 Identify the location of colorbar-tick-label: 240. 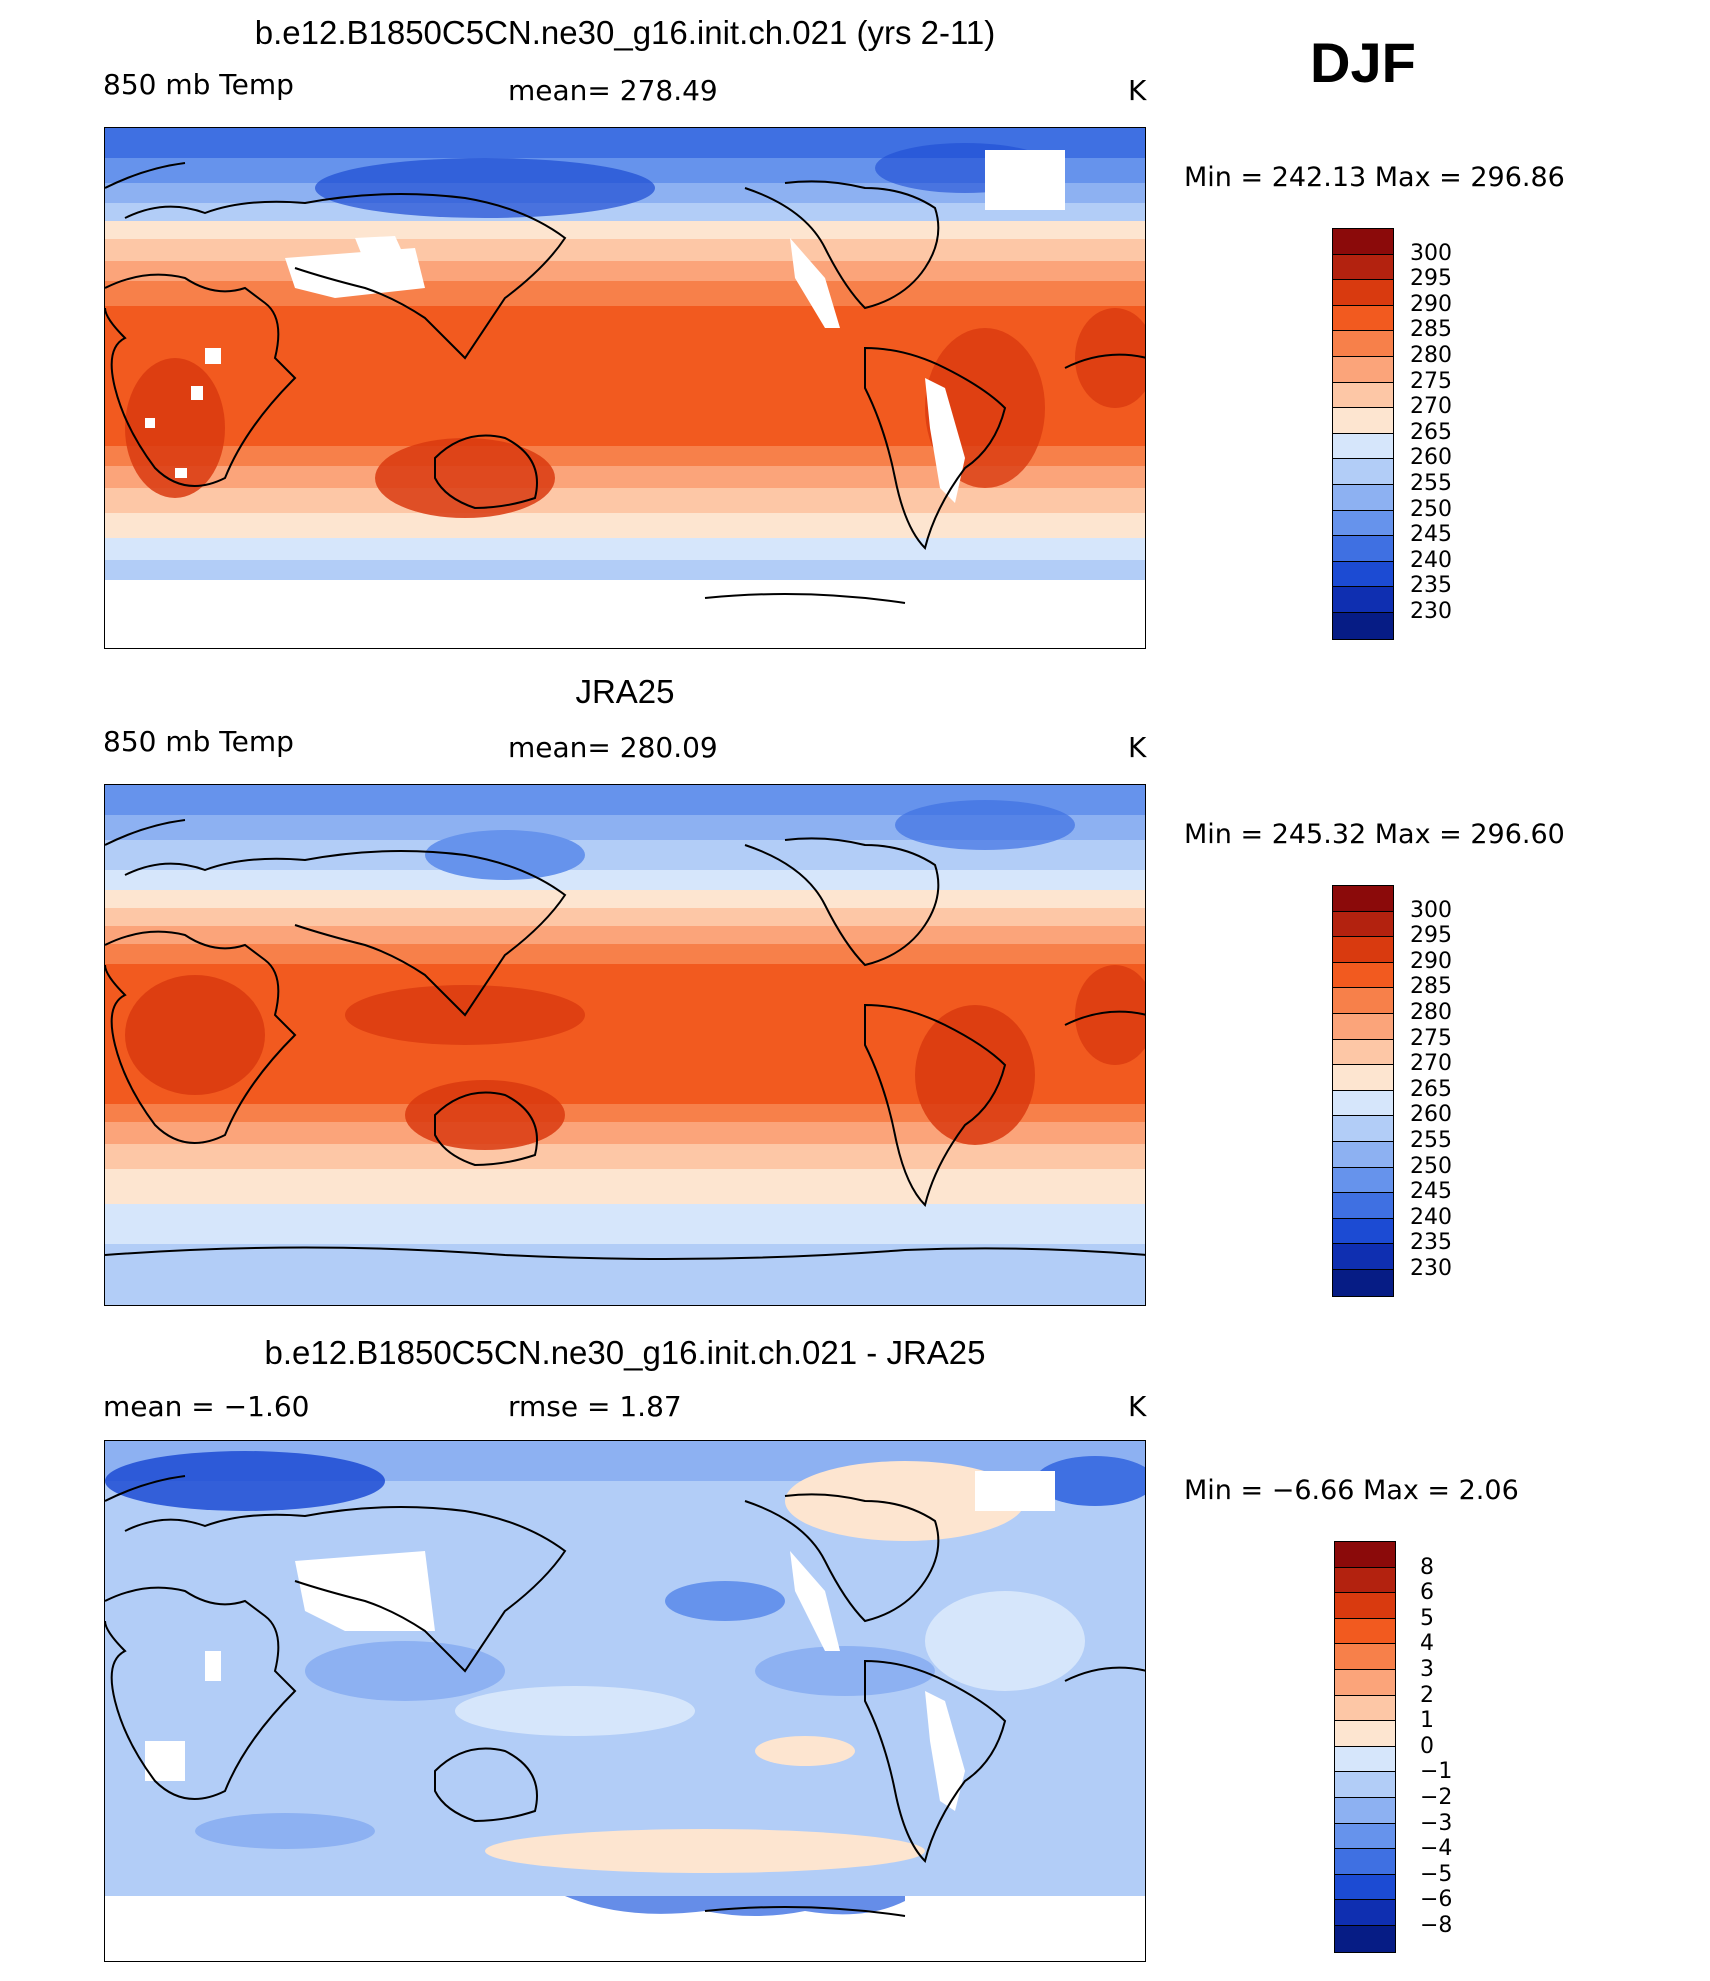
(1431, 560).